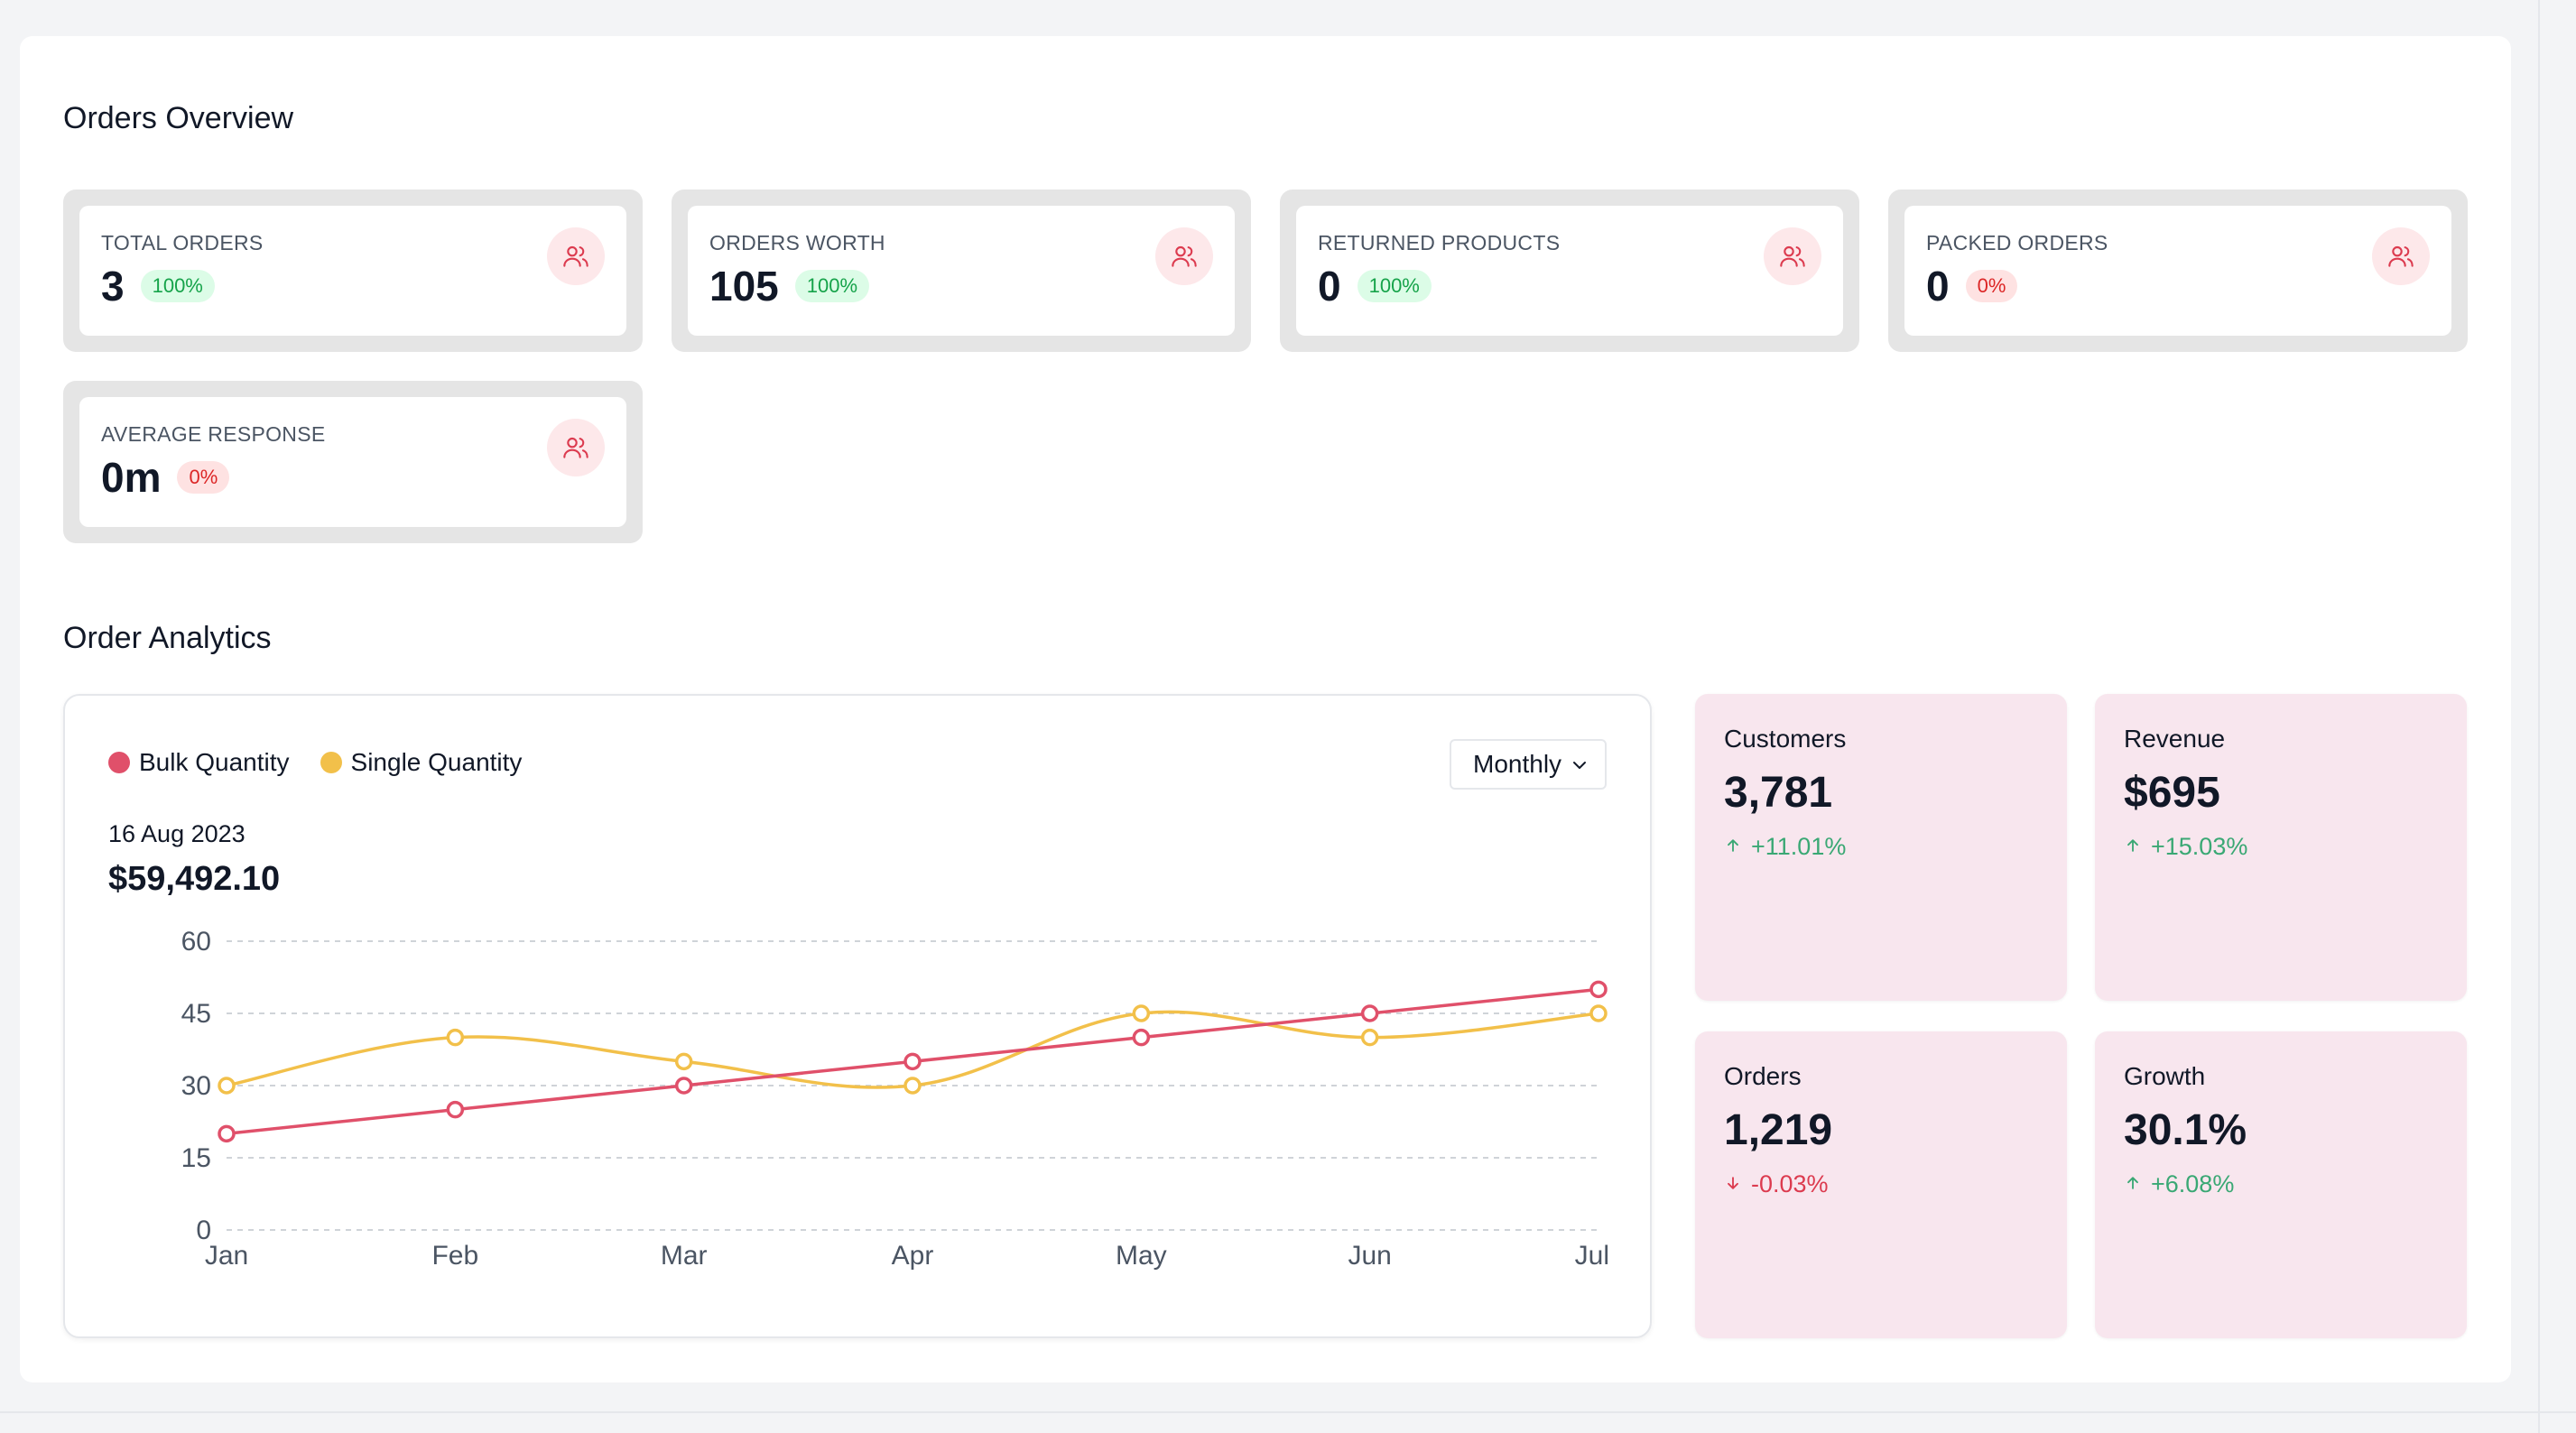 The image size is (2576, 1433). What do you see at coordinates (168, 638) in the screenshot?
I see `order-analytics-title: Order Analytics` at bounding box center [168, 638].